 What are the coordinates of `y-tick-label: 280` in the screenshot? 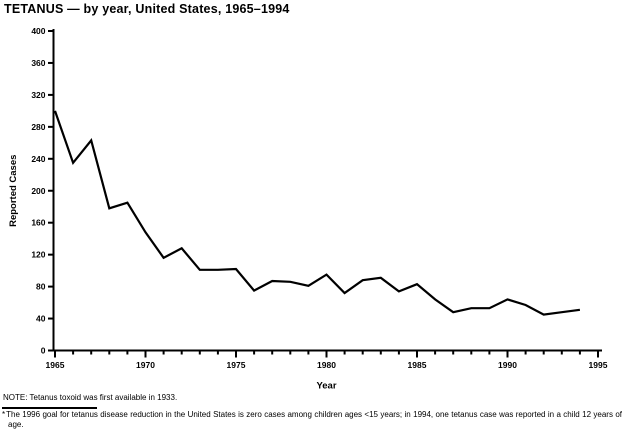 It's located at (38, 127).